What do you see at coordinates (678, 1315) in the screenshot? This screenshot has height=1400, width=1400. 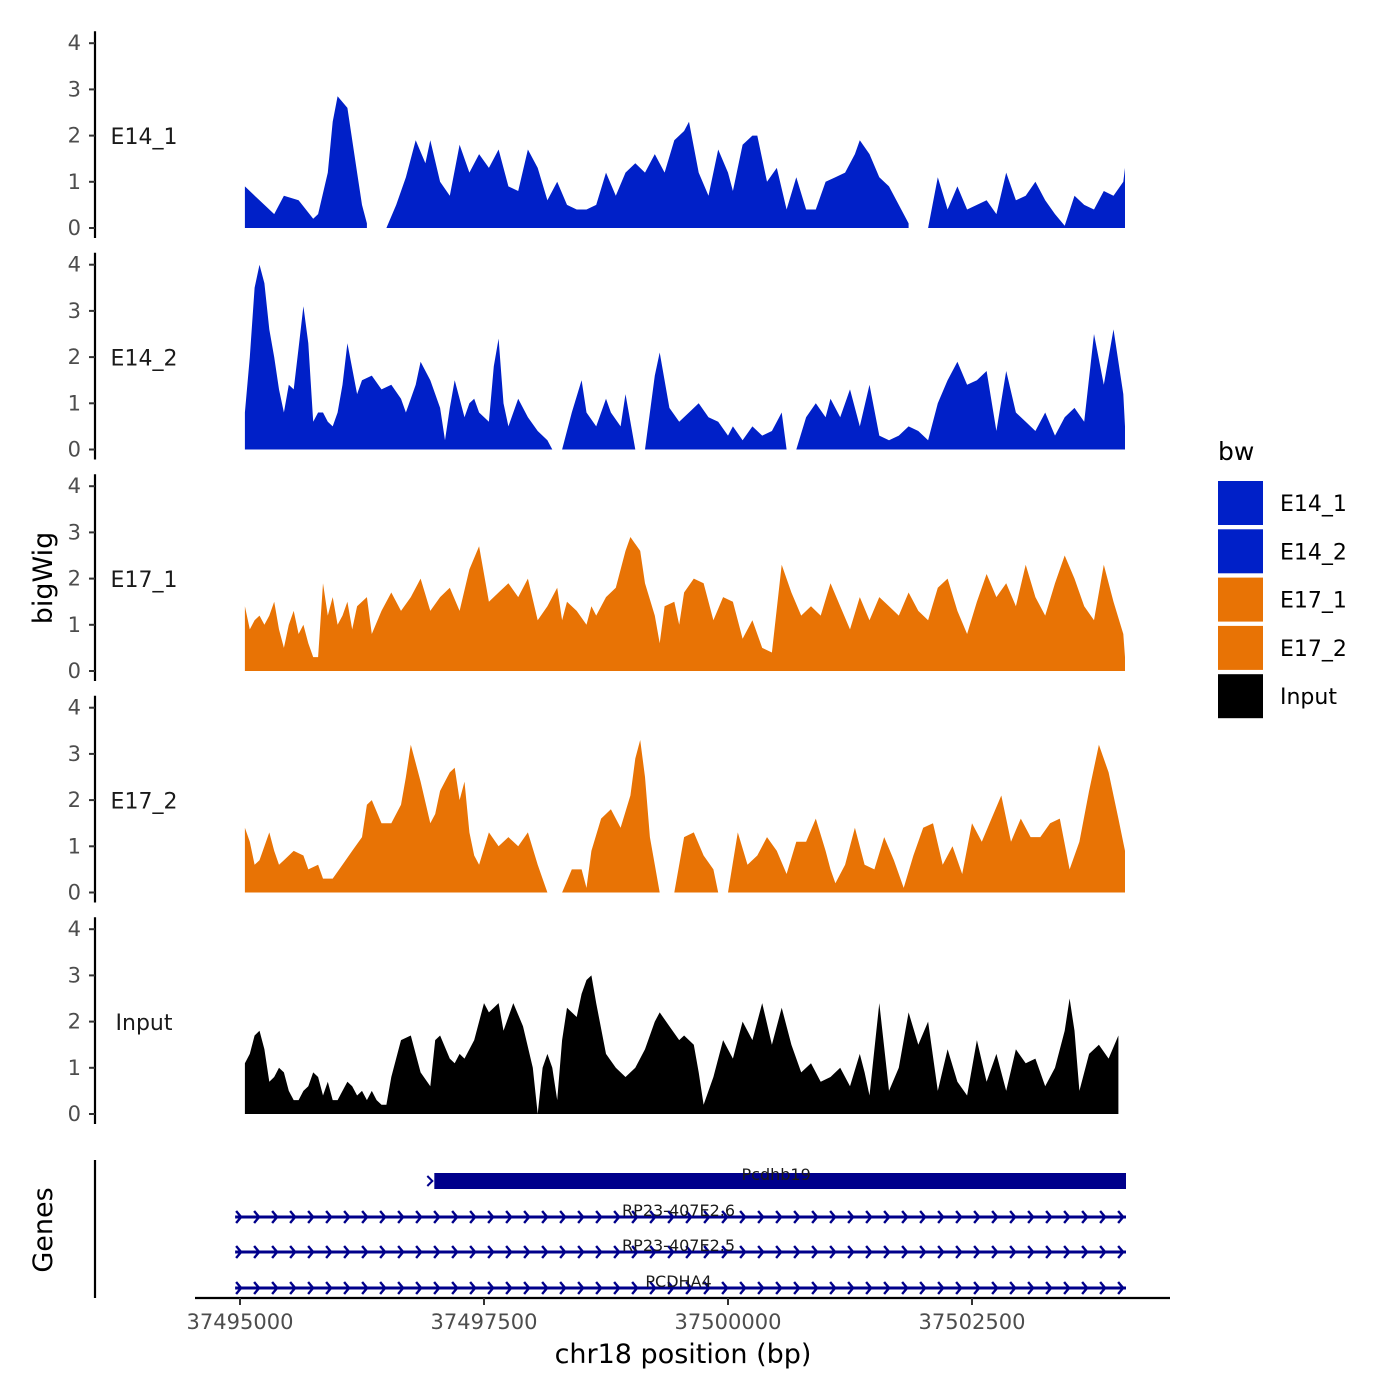 I see `x-axis: 37495000 37497500 37500000 37502500` at bounding box center [678, 1315].